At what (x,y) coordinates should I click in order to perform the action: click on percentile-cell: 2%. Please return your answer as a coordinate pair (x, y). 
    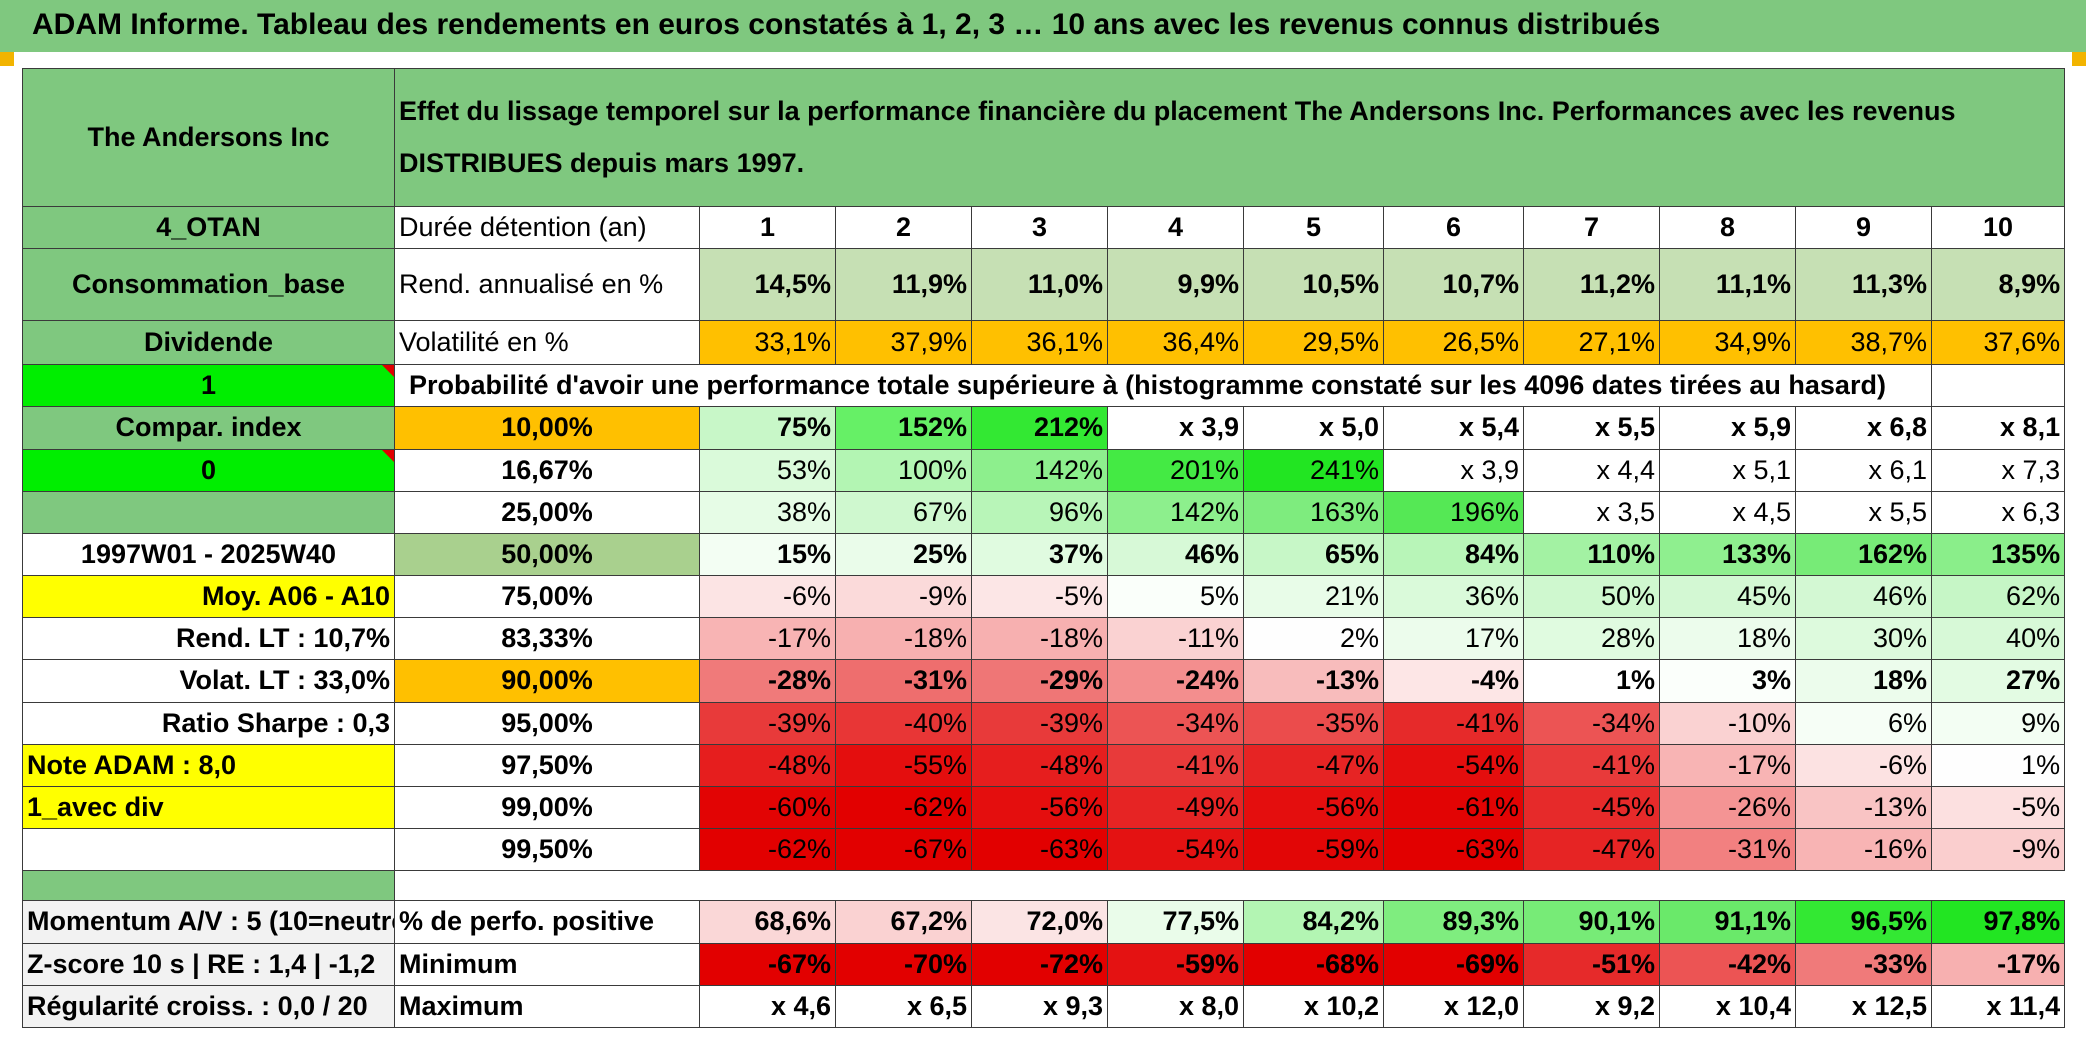
    Looking at the image, I should click on (1313, 639).